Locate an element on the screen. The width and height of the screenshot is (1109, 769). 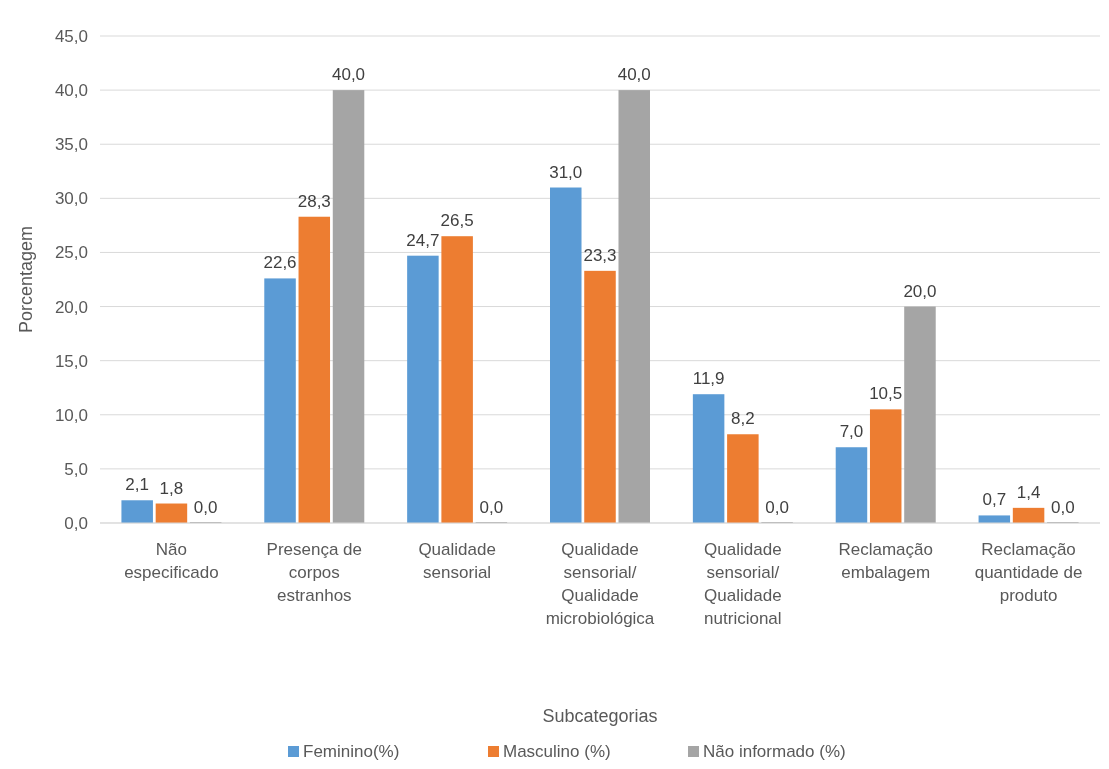
y-tick-label: 30,0 is located at coordinates (71, 199).